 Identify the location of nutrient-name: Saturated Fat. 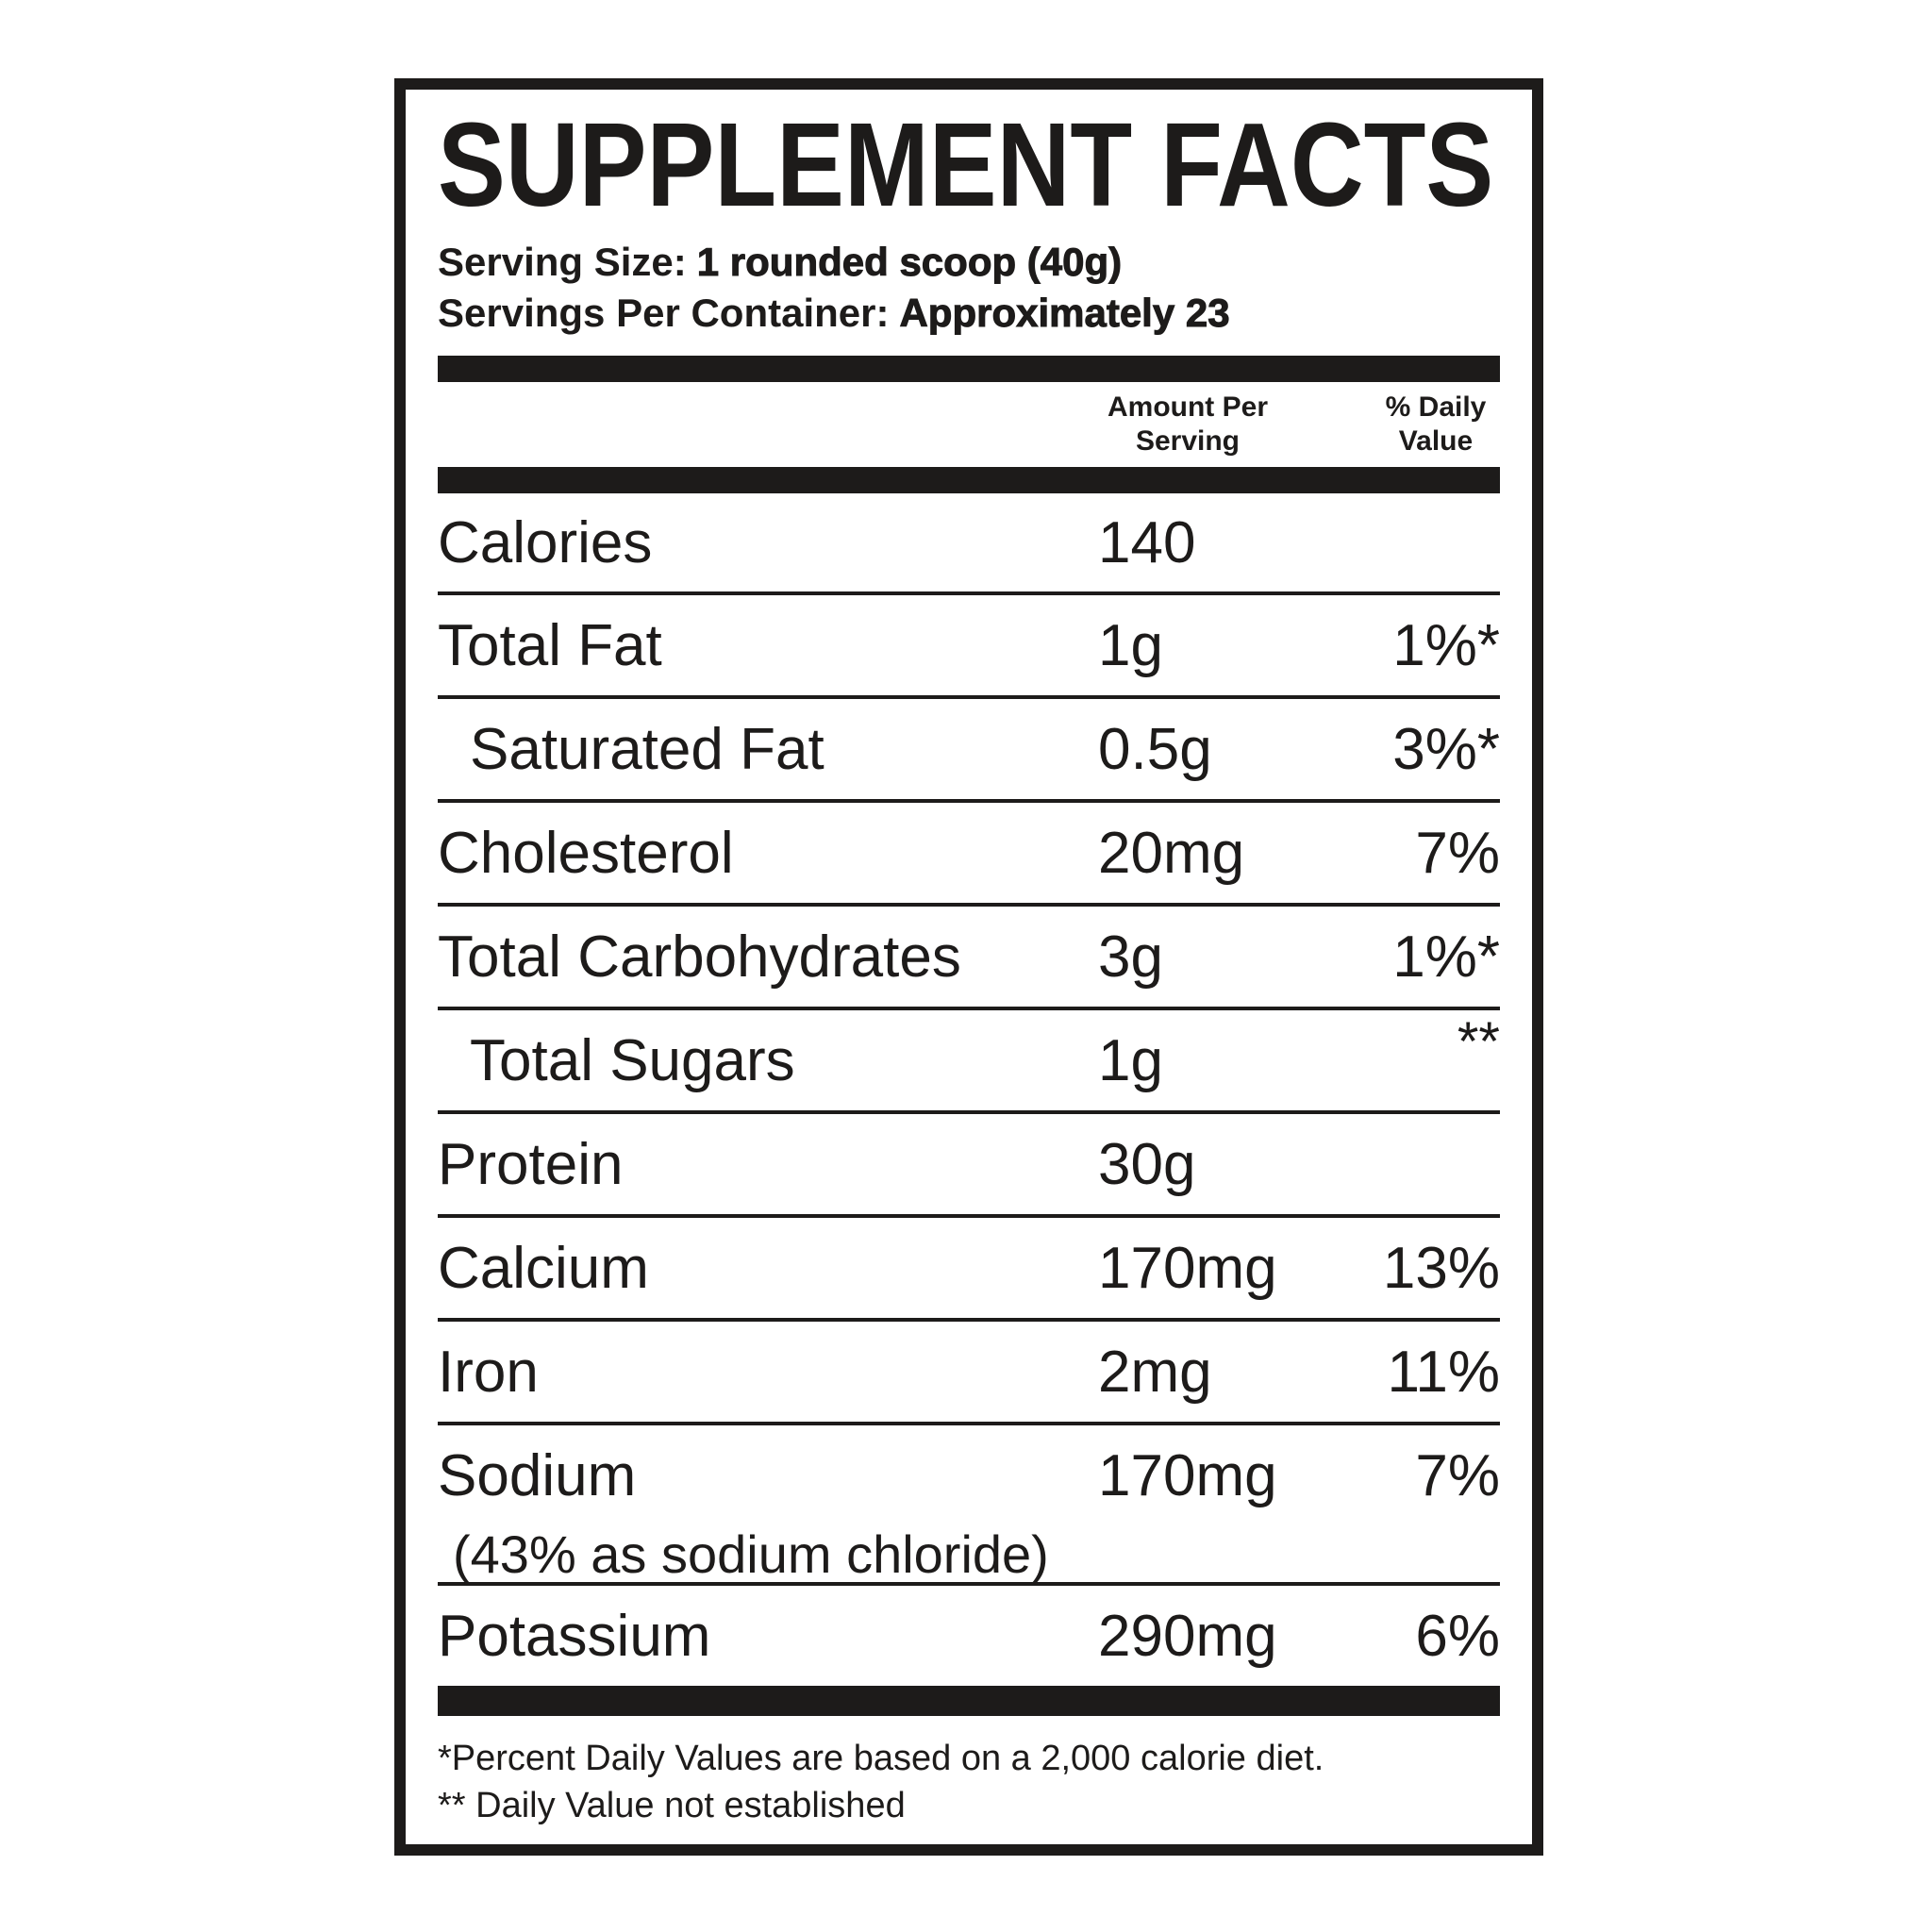
(647, 749).